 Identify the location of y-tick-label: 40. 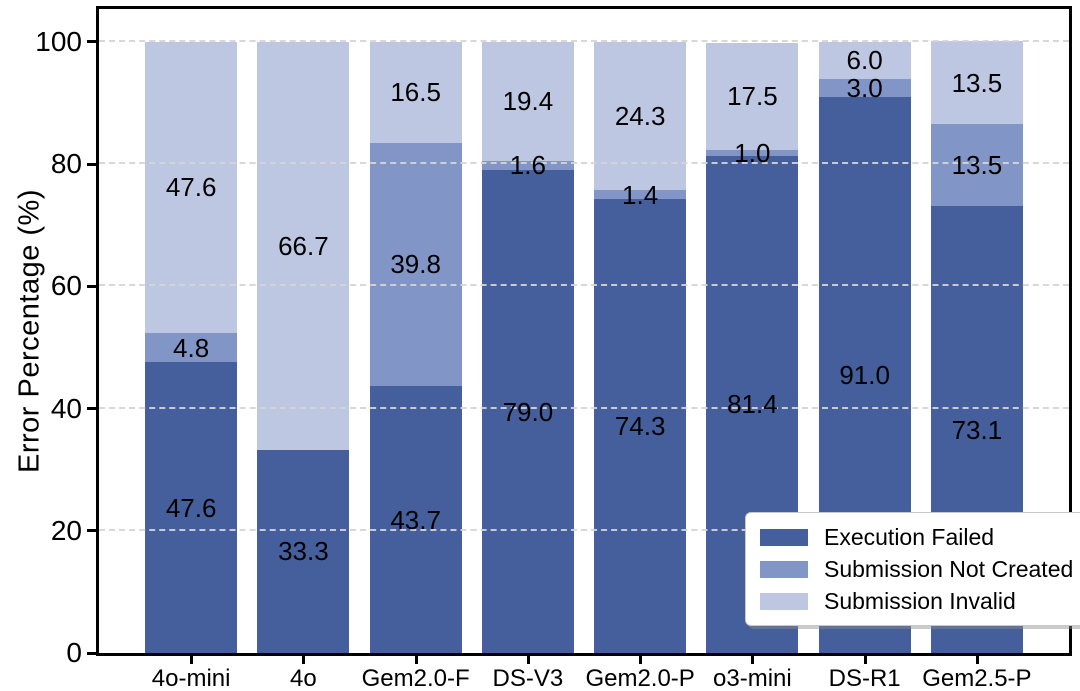
(66, 408).